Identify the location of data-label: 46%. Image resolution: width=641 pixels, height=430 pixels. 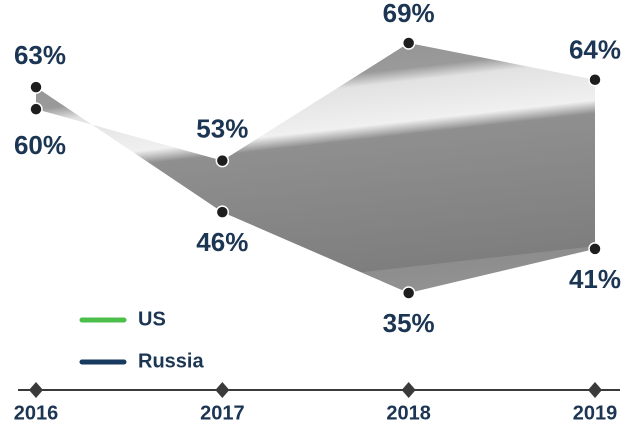
(222, 242).